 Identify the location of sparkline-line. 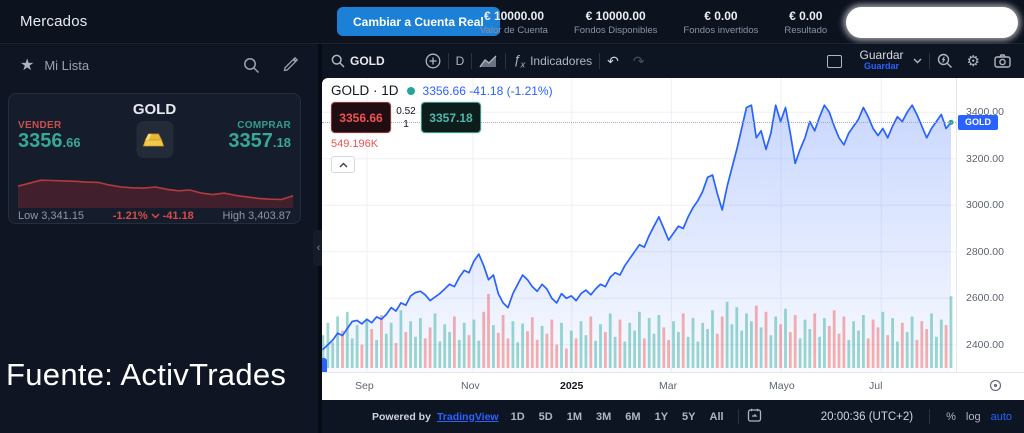
(155, 190).